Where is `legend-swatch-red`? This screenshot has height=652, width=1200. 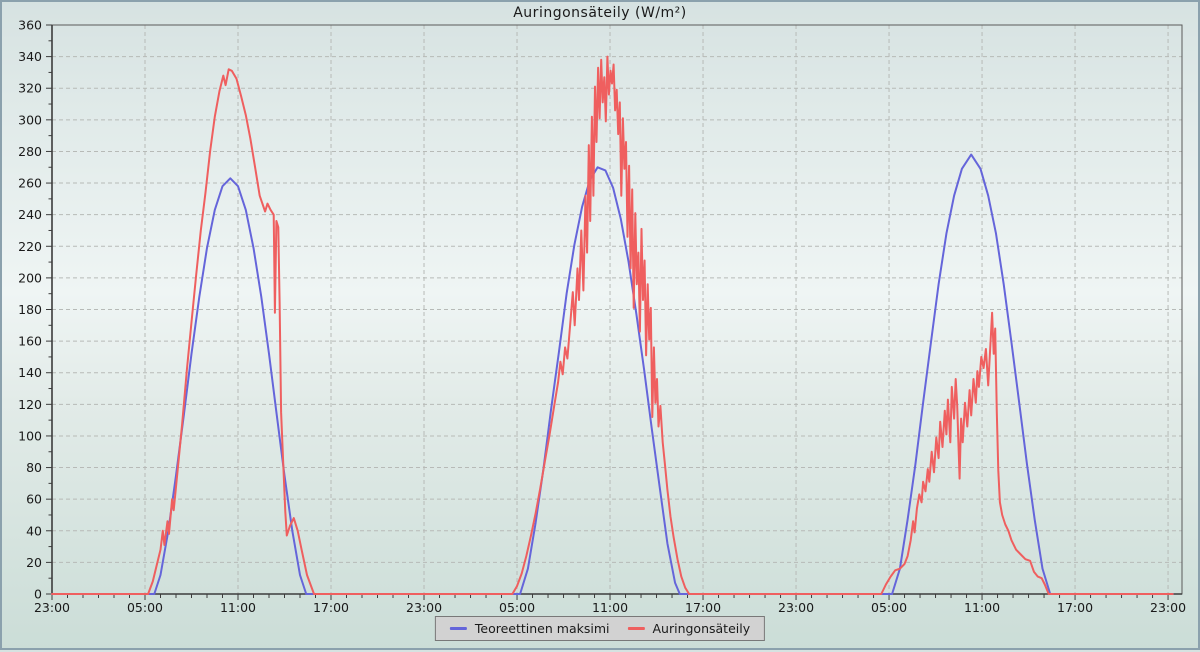
legend-swatch-red is located at coordinates (636, 628).